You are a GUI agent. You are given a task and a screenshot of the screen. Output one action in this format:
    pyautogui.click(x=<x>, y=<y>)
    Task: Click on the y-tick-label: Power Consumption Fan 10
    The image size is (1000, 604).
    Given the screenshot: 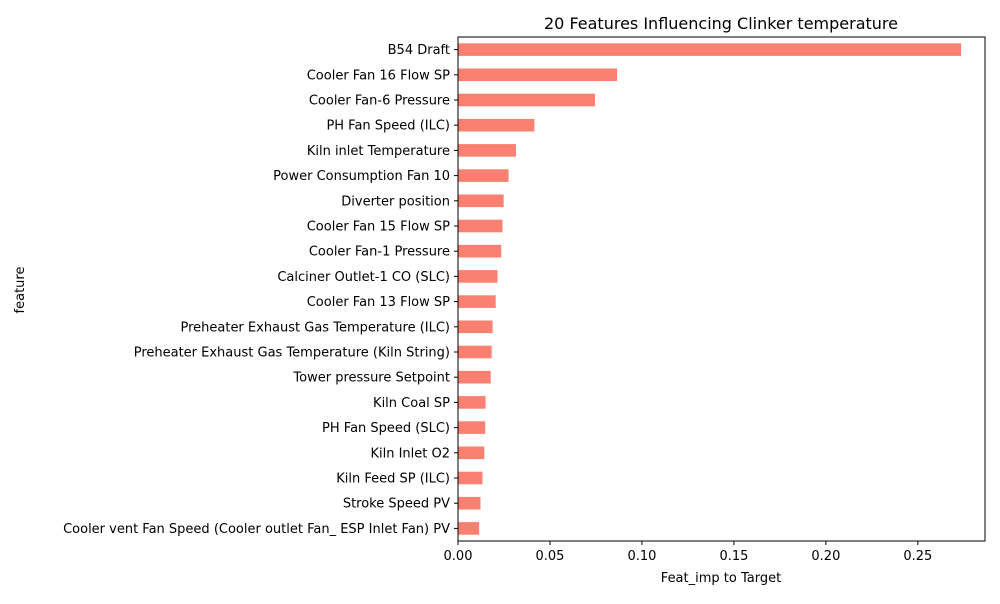 What is the action you would take?
    pyautogui.click(x=361, y=176)
    